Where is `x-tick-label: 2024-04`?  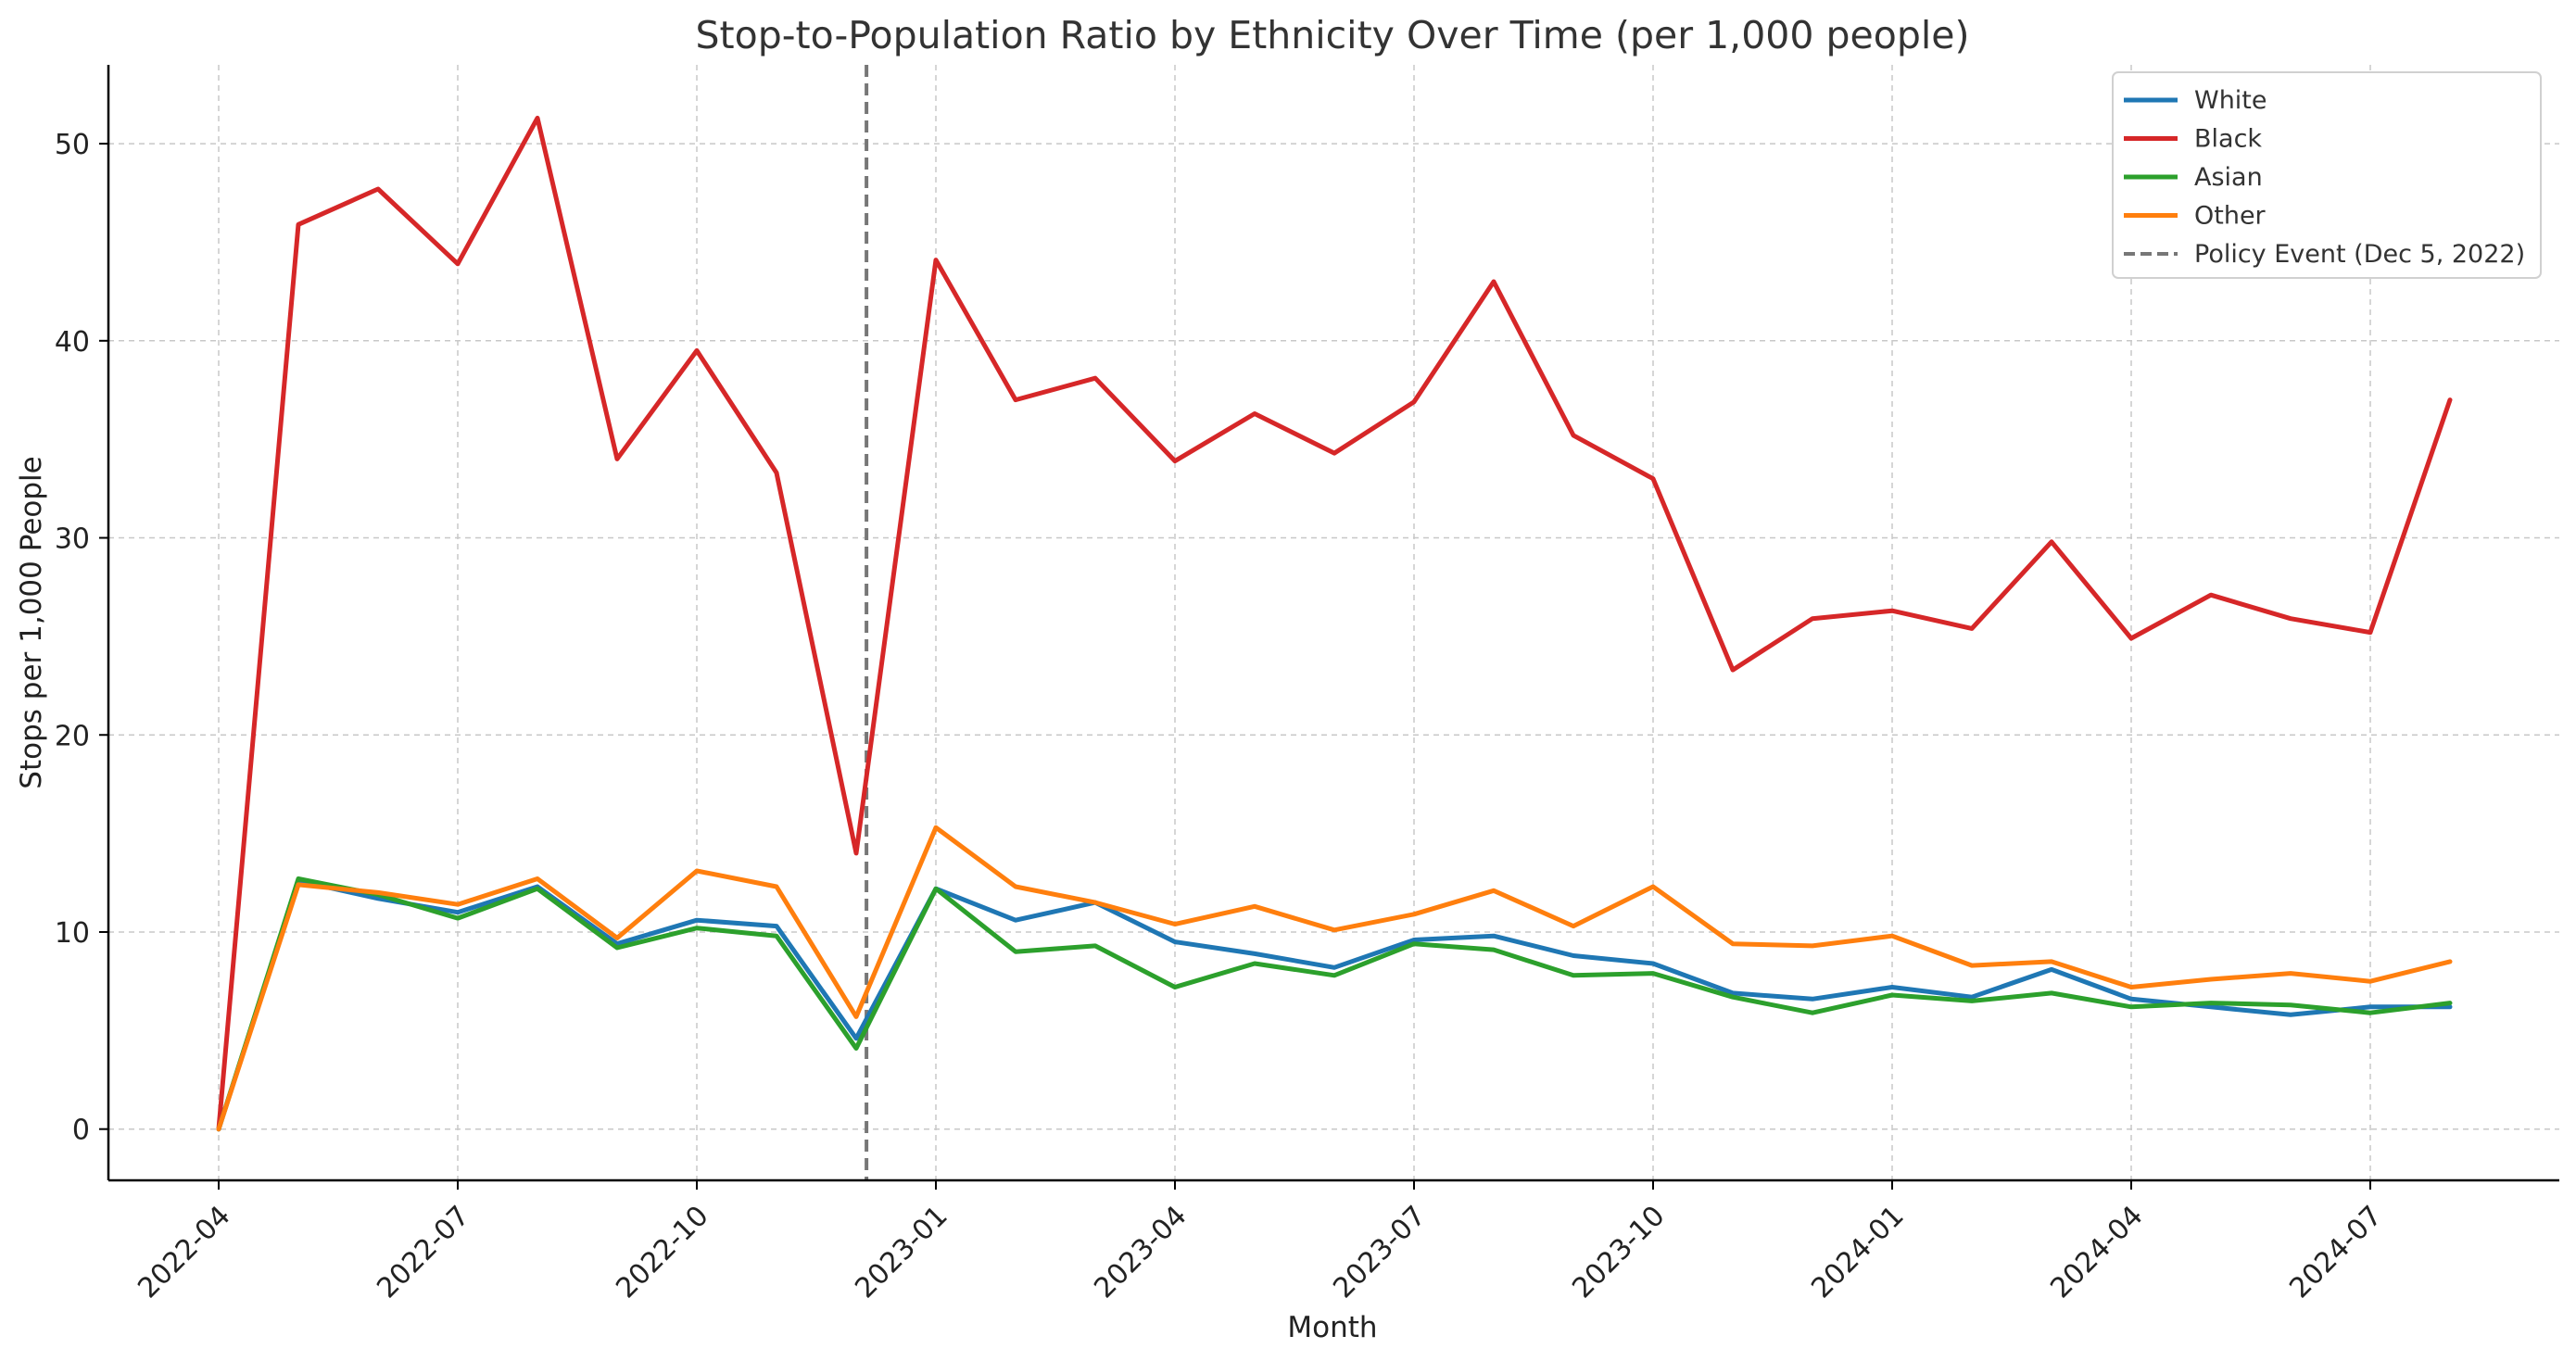 x-tick-label: 2024-04 is located at coordinates (2096, 1252).